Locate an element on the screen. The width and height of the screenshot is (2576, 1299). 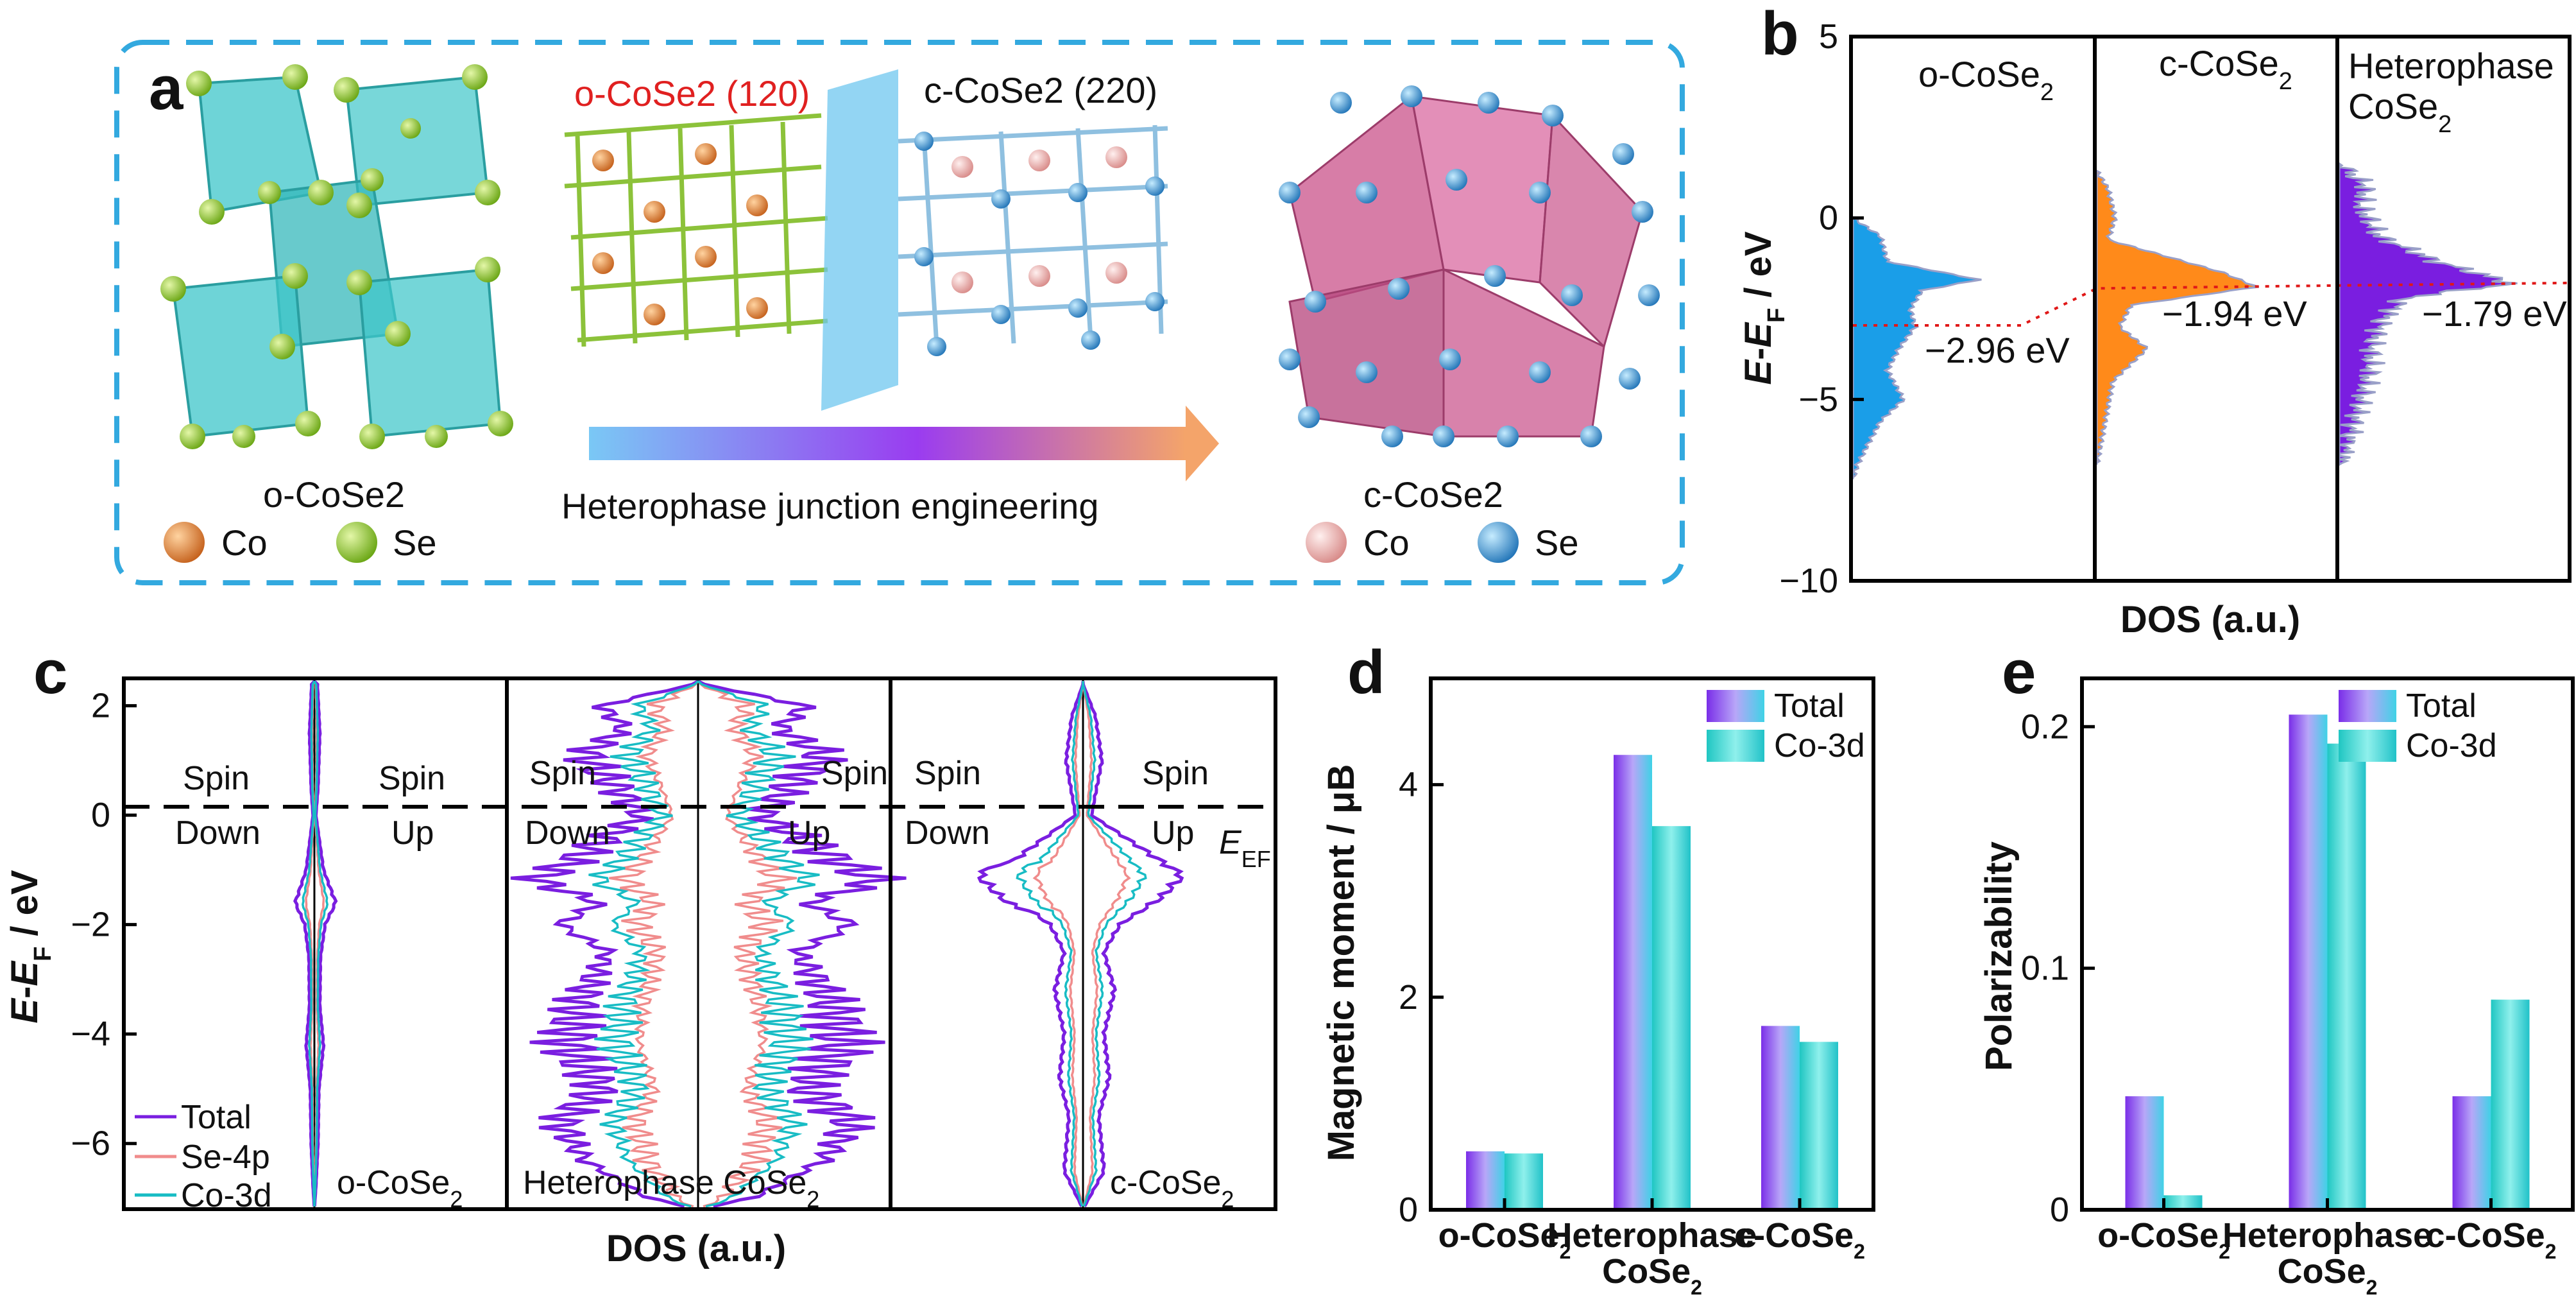
panel-c-yaxis: 2 0 −2 −4 −6 is located at coordinates (104, 925).